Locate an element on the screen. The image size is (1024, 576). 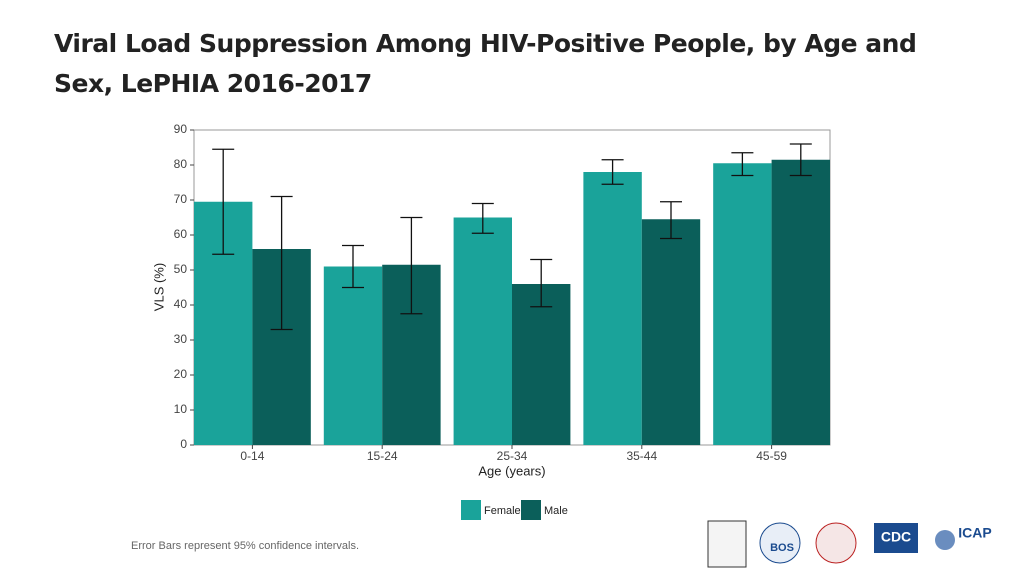
y-axis-label: VLS (%) is located at coordinates (158, 287).